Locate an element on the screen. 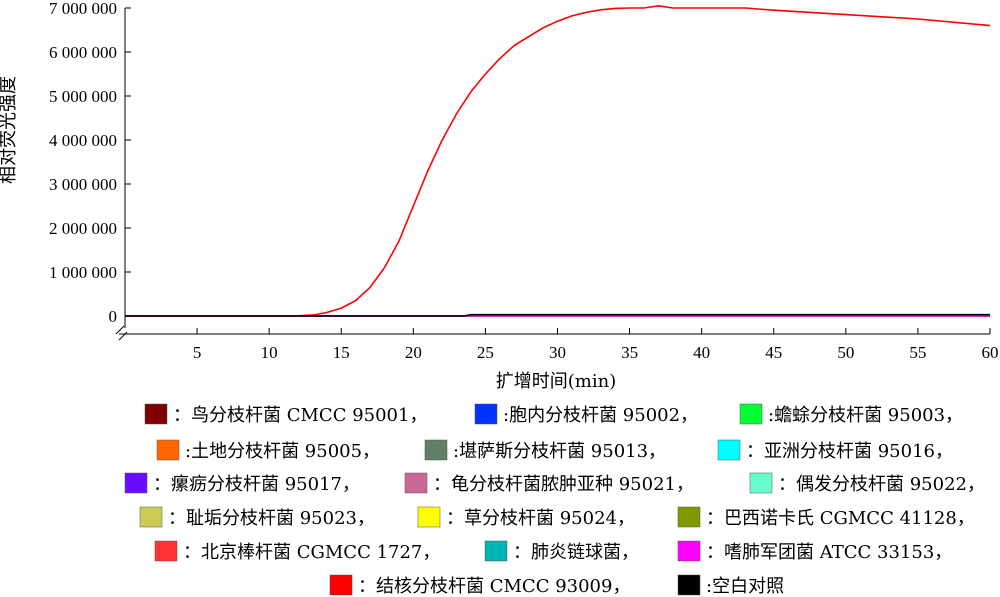  legend-label-5: ：亚洲分枝杆菌 95016， is located at coordinates (849, 451).